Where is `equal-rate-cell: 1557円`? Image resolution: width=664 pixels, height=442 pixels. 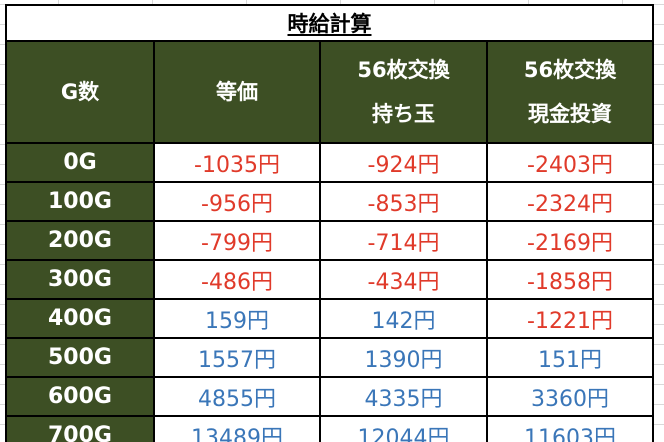 equal-rate-cell: 1557円 is located at coordinates (237, 357).